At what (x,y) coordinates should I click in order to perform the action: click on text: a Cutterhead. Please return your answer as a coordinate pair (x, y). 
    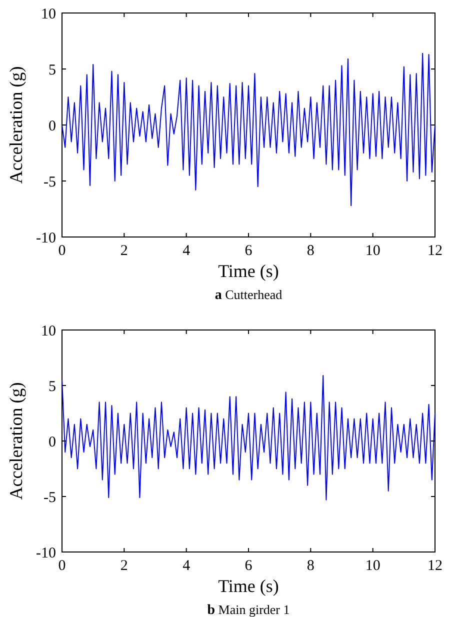
    Looking at the image, I should click on (248, 295).